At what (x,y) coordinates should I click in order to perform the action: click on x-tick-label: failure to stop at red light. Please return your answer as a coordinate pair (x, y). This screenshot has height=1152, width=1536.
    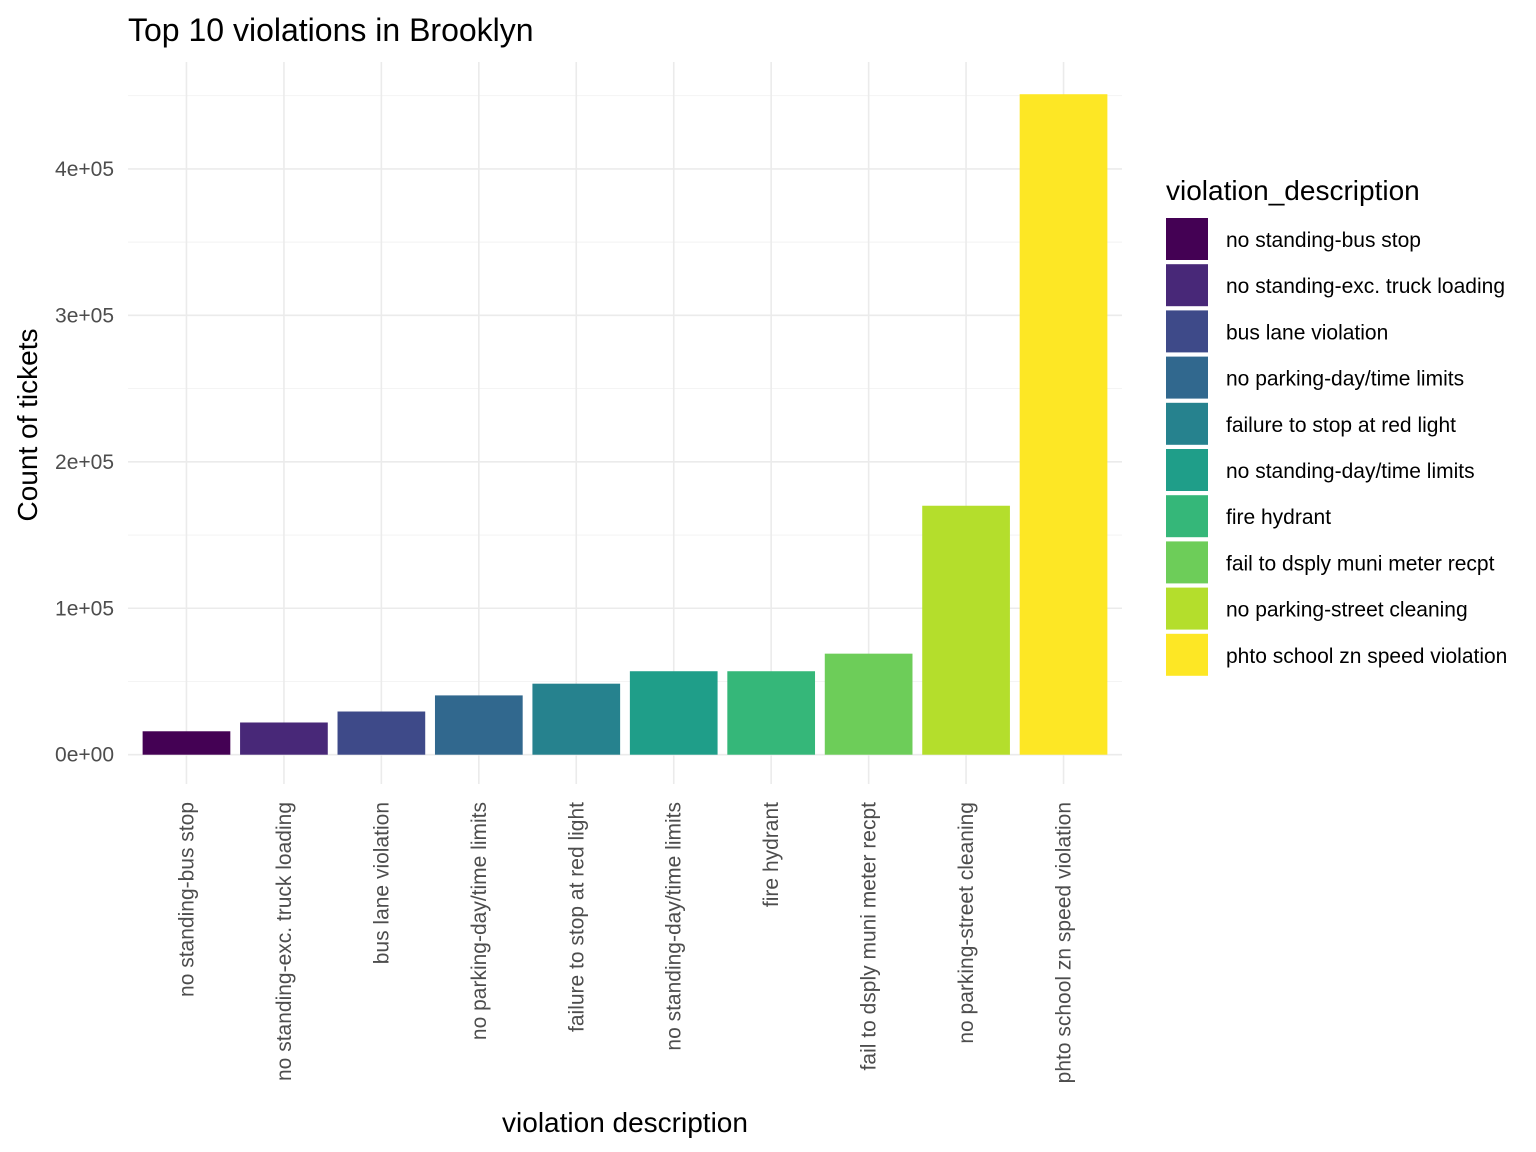
    Looking at the image, I should click on (576, 917).